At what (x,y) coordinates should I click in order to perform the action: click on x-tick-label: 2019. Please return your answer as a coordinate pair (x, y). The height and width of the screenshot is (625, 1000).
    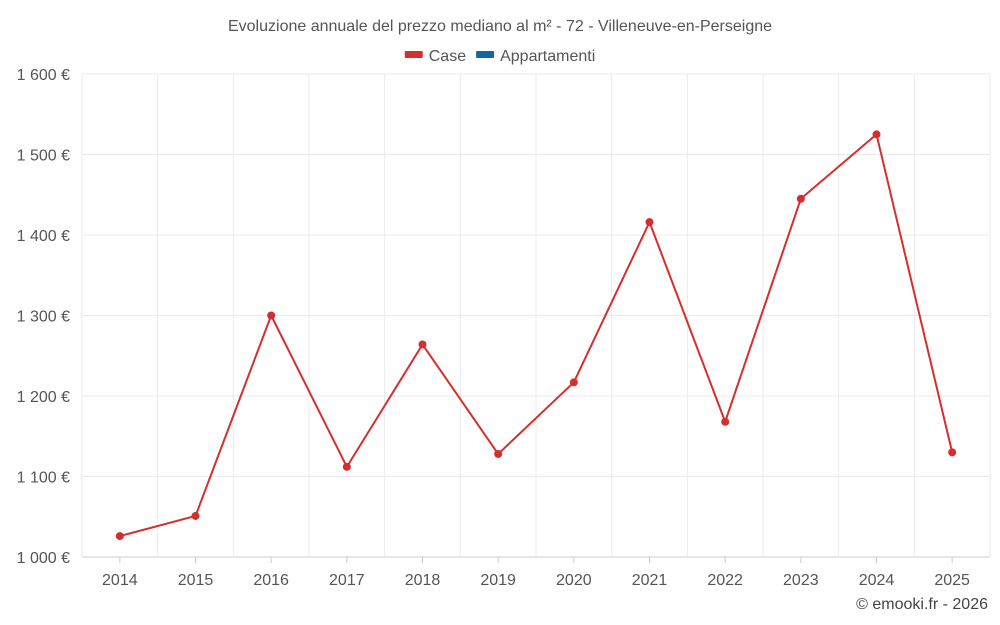
    Looking at the image, I should click on (498, 580).